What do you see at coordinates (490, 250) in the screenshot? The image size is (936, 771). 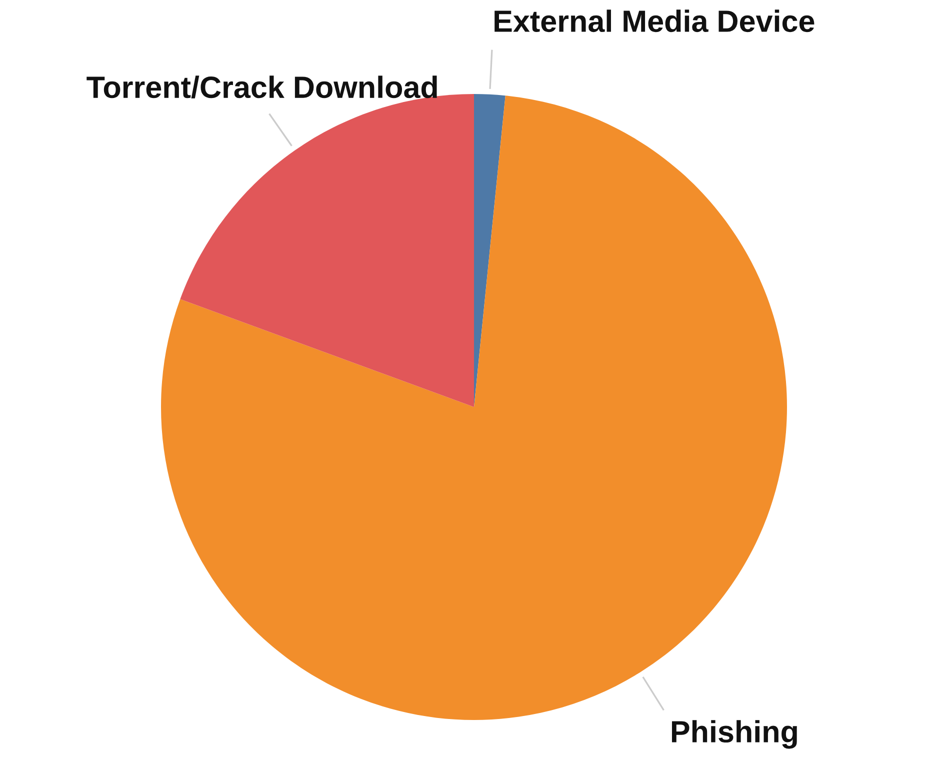 I see `pie-slice` at bounding box center [490, 250].